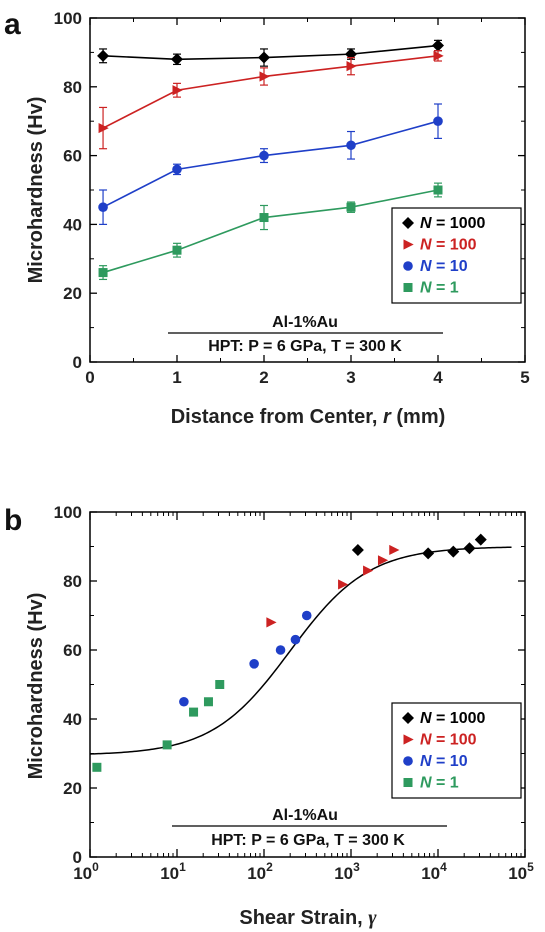 Image resolution: width=545 pixels, height=932 pixels. Describe the element at coordinates (72, 719) in the screenshot. I see `b-y-tick-label: 40` at that location.